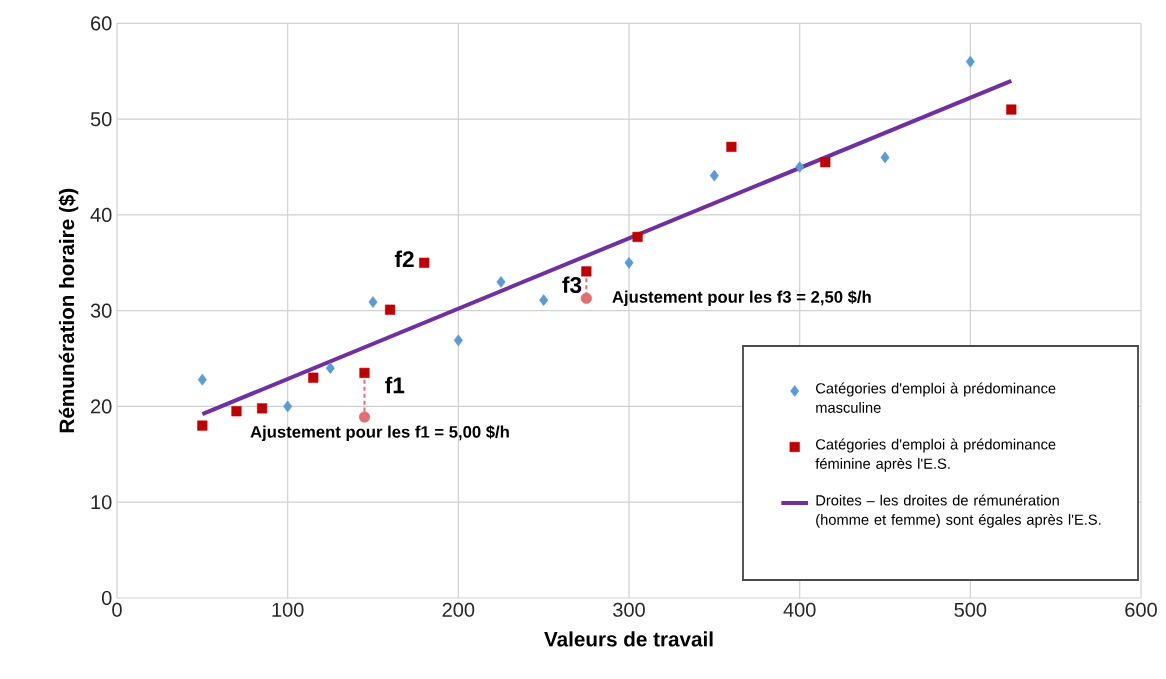  Describe the element at coordinates (741, 298) in the screenshot. I see `annotation: Ajustement pour les f3 = 2,50 $/h` at that location.